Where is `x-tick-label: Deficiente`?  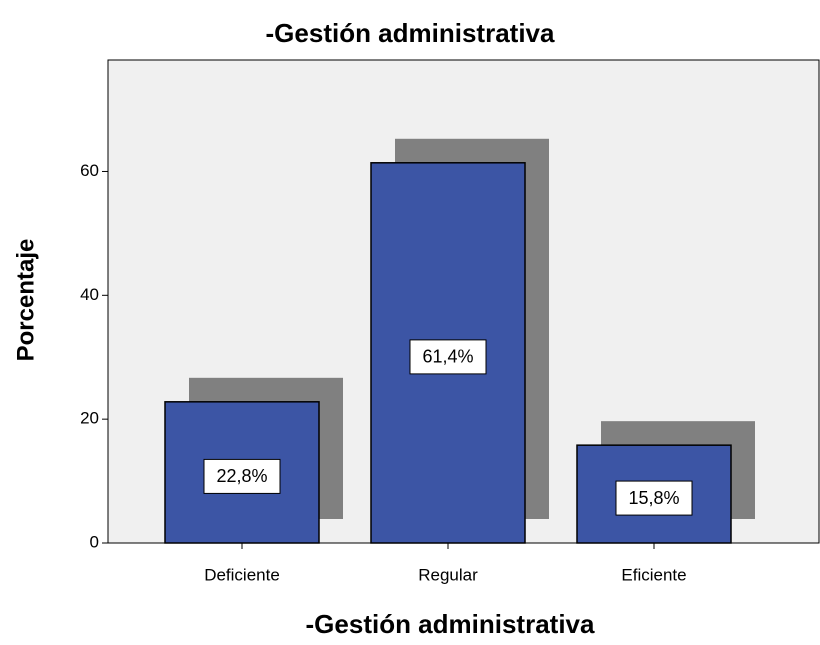
x-tick-label: Deficiente is located at coordinates (242, 574).